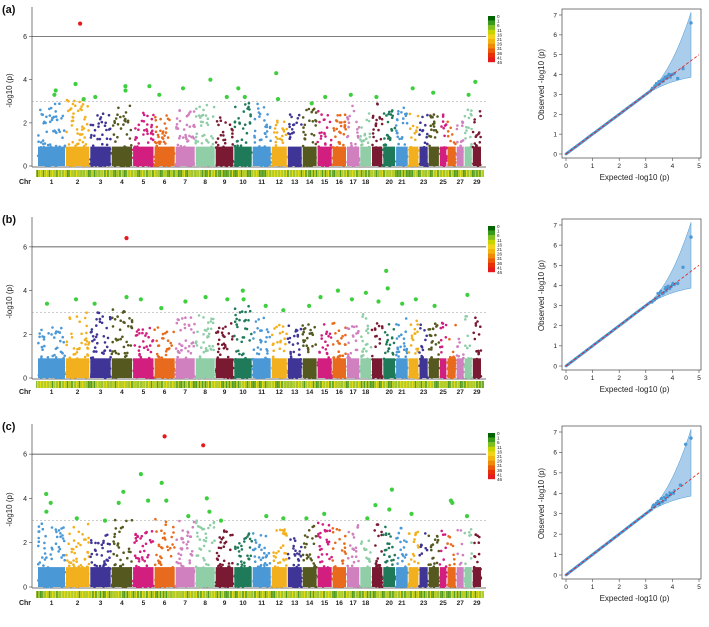  What do you see at coordinates (443, 182) in the screenshot?
I see `chromosome-tick-label: 25` at bounding box center [443, 182].